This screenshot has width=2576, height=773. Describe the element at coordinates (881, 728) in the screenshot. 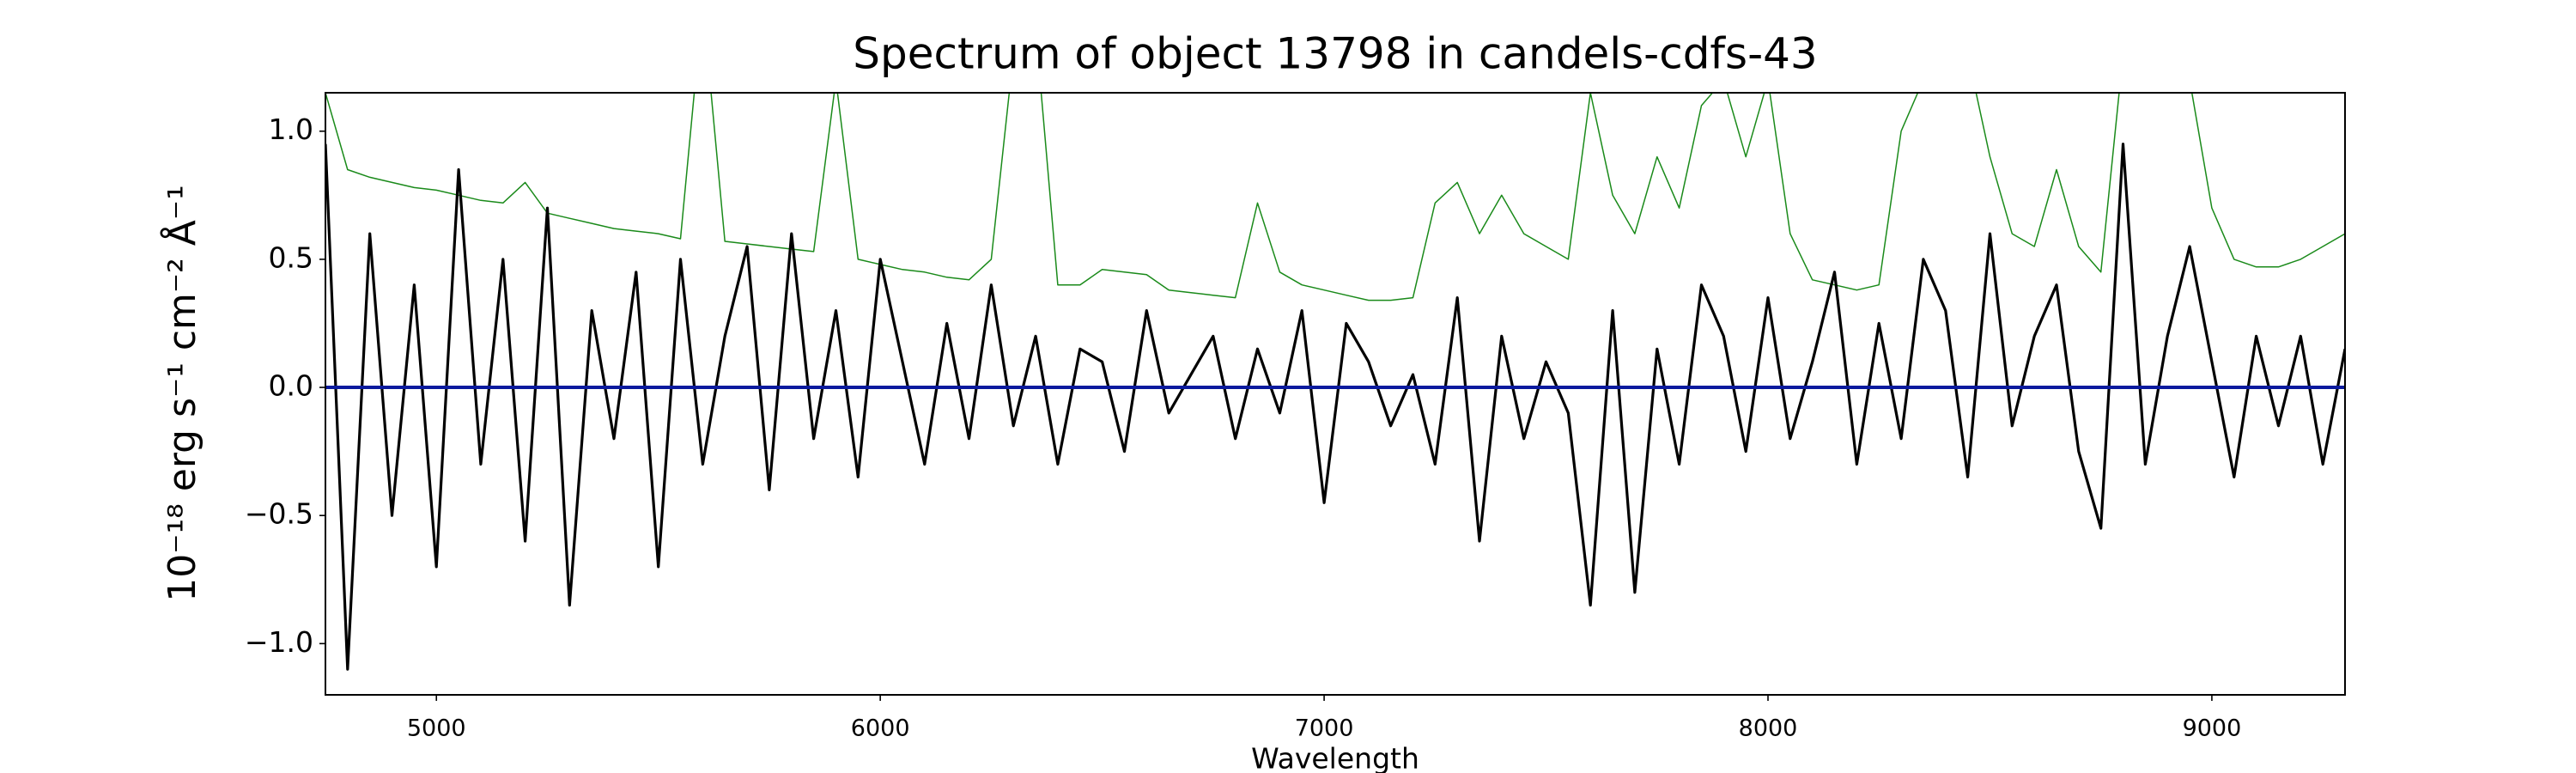

I see `x-tick-label: 6000` at that location.